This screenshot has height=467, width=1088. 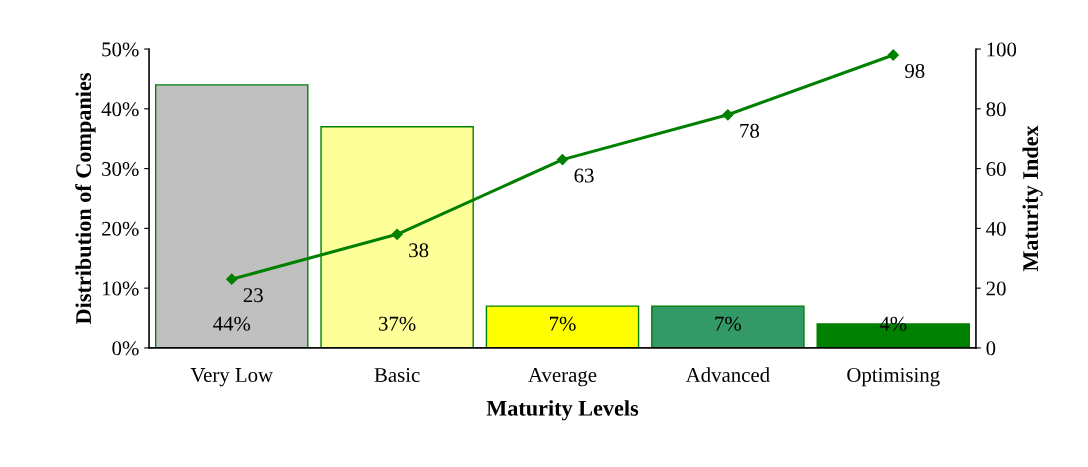 What do you see at coordinates (996, 288) in the screenshot?
I see `y2-tick-label: 20` at bounding box center [996, 288].